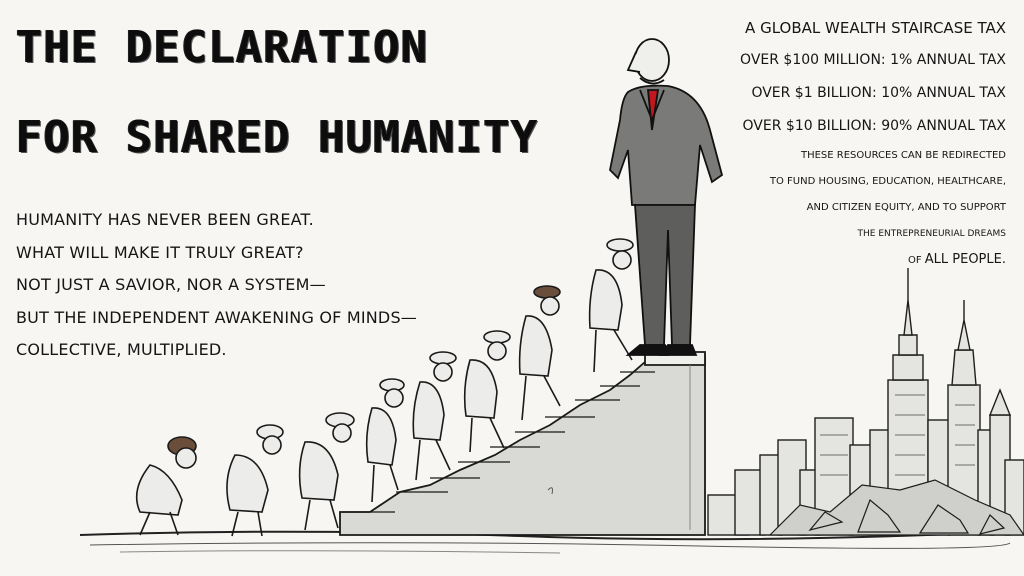  What do you see at coordinates (897, 435) in the screenshot?
I see `skyline-windows` at bounding box center [897, 435].